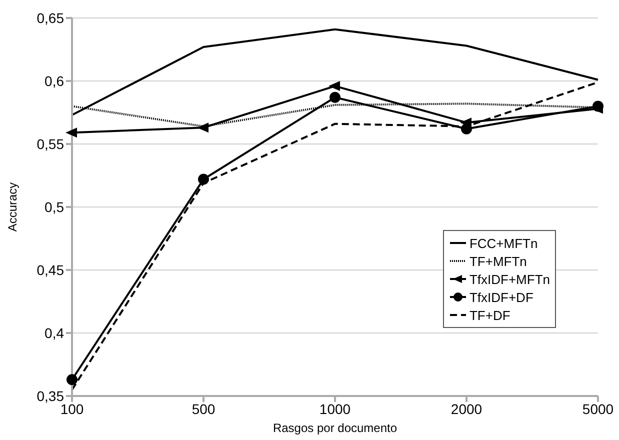 The height and width of the screenshot is (440, 619). What do you see at coordinates (466, 408) in the screenshot?
I see `x-tick-label: 2000` at bounding box center [466, 408].